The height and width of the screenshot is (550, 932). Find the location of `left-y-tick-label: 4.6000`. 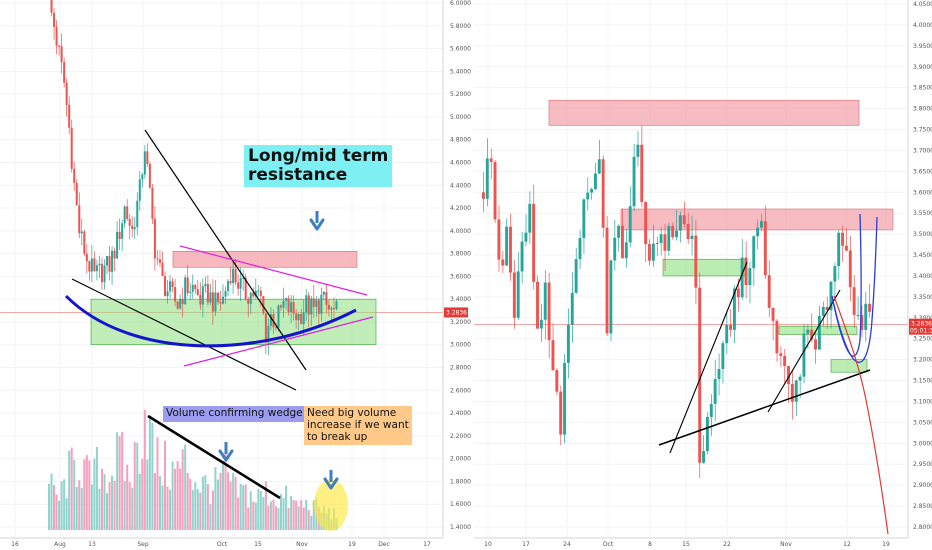

left-y-tick-label: 4.6000 is located at coordinates (460, 162).